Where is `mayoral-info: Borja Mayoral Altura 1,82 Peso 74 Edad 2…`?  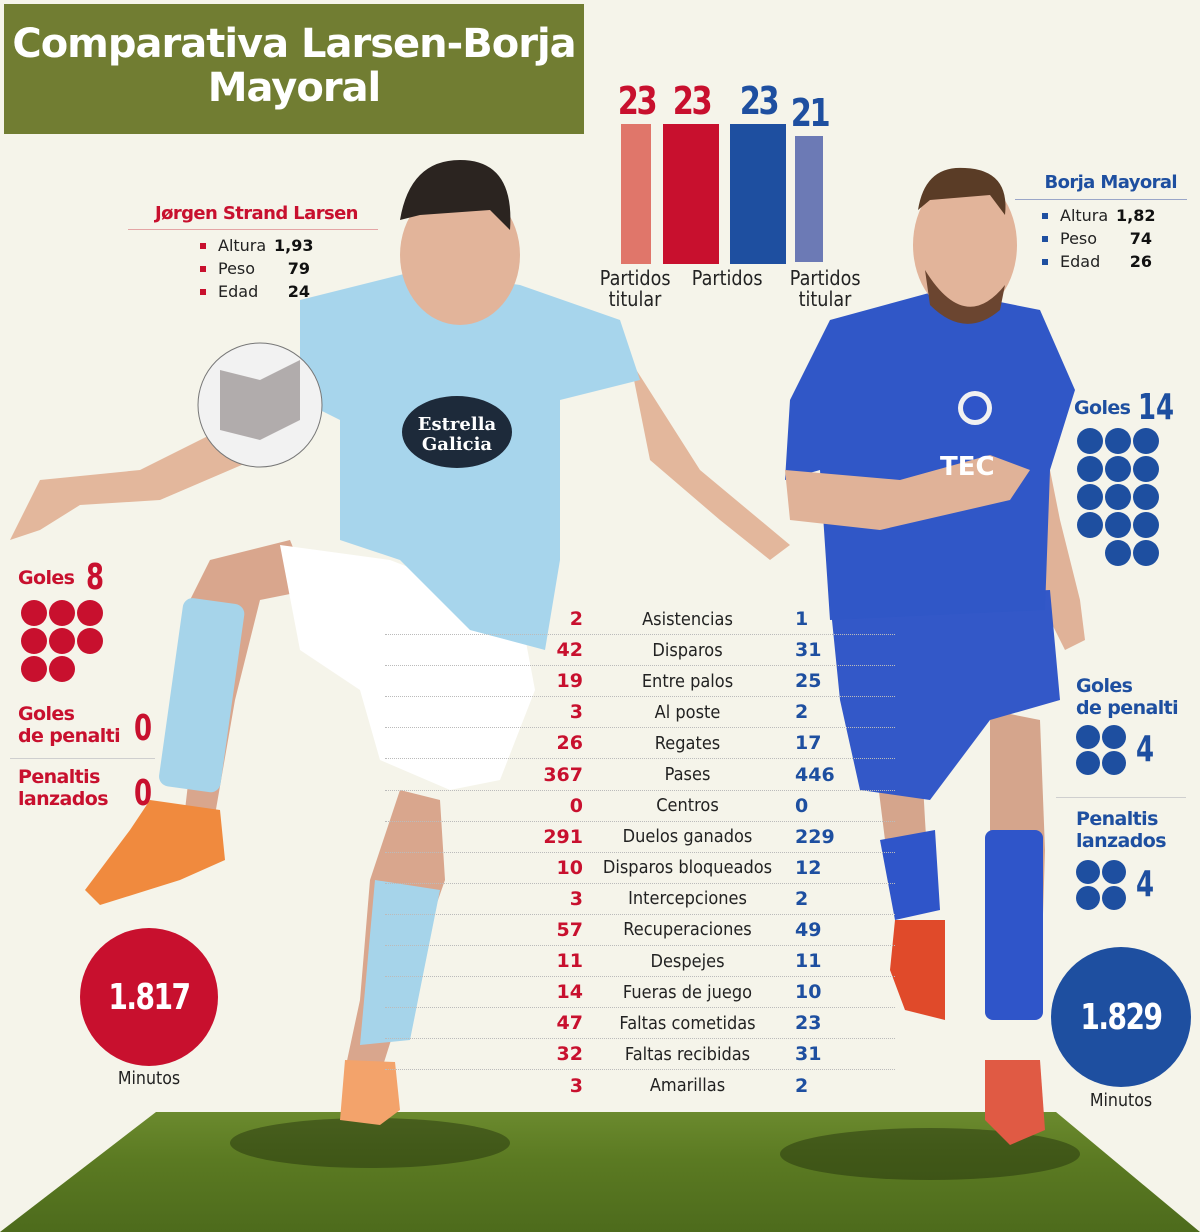 mayoral-info: Borja Mayoral Altura 1,82 Peso 74 Edad 2… is located at coordinates (1105, 222).